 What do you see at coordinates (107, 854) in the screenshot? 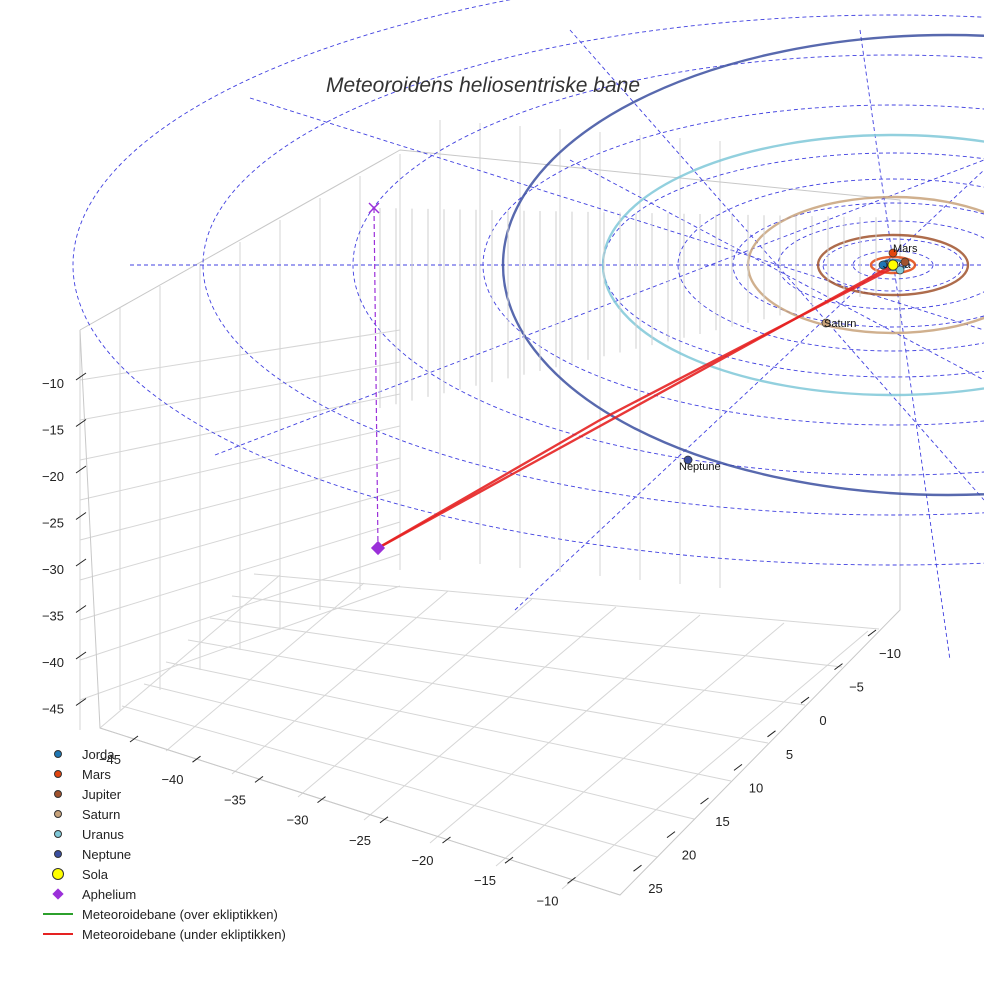
I see `legend-label: Neptune` at bounding box center [107, 854].